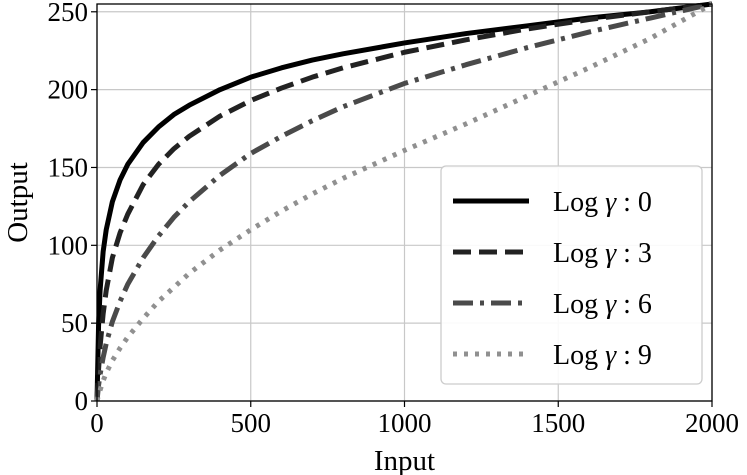  I want to click on legend-label-2: Log γ : 6, so click(602, 304).